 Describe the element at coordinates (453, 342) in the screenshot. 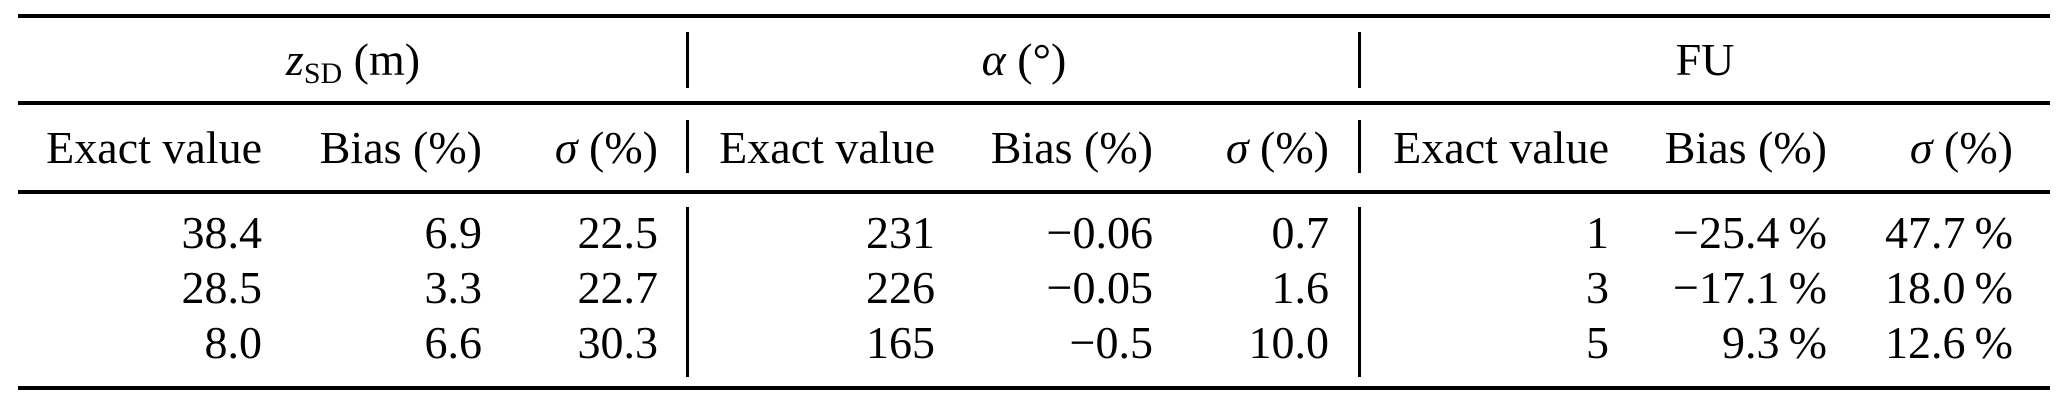

I see `table-cell: 6.6` at that location.